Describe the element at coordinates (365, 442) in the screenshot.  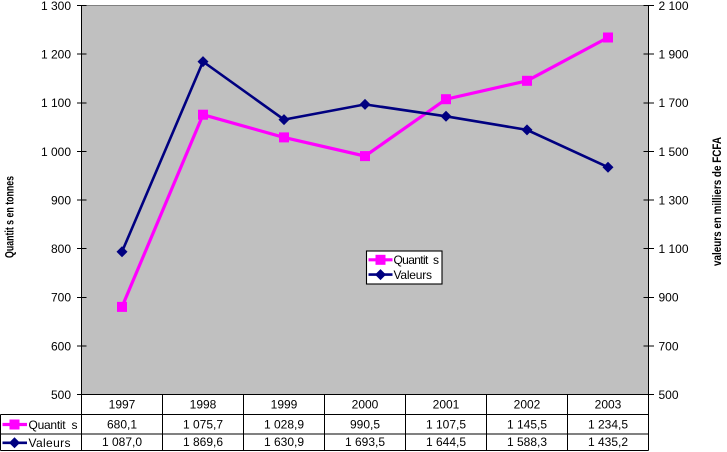
I see `svg-text: 1 693,5` at that location.